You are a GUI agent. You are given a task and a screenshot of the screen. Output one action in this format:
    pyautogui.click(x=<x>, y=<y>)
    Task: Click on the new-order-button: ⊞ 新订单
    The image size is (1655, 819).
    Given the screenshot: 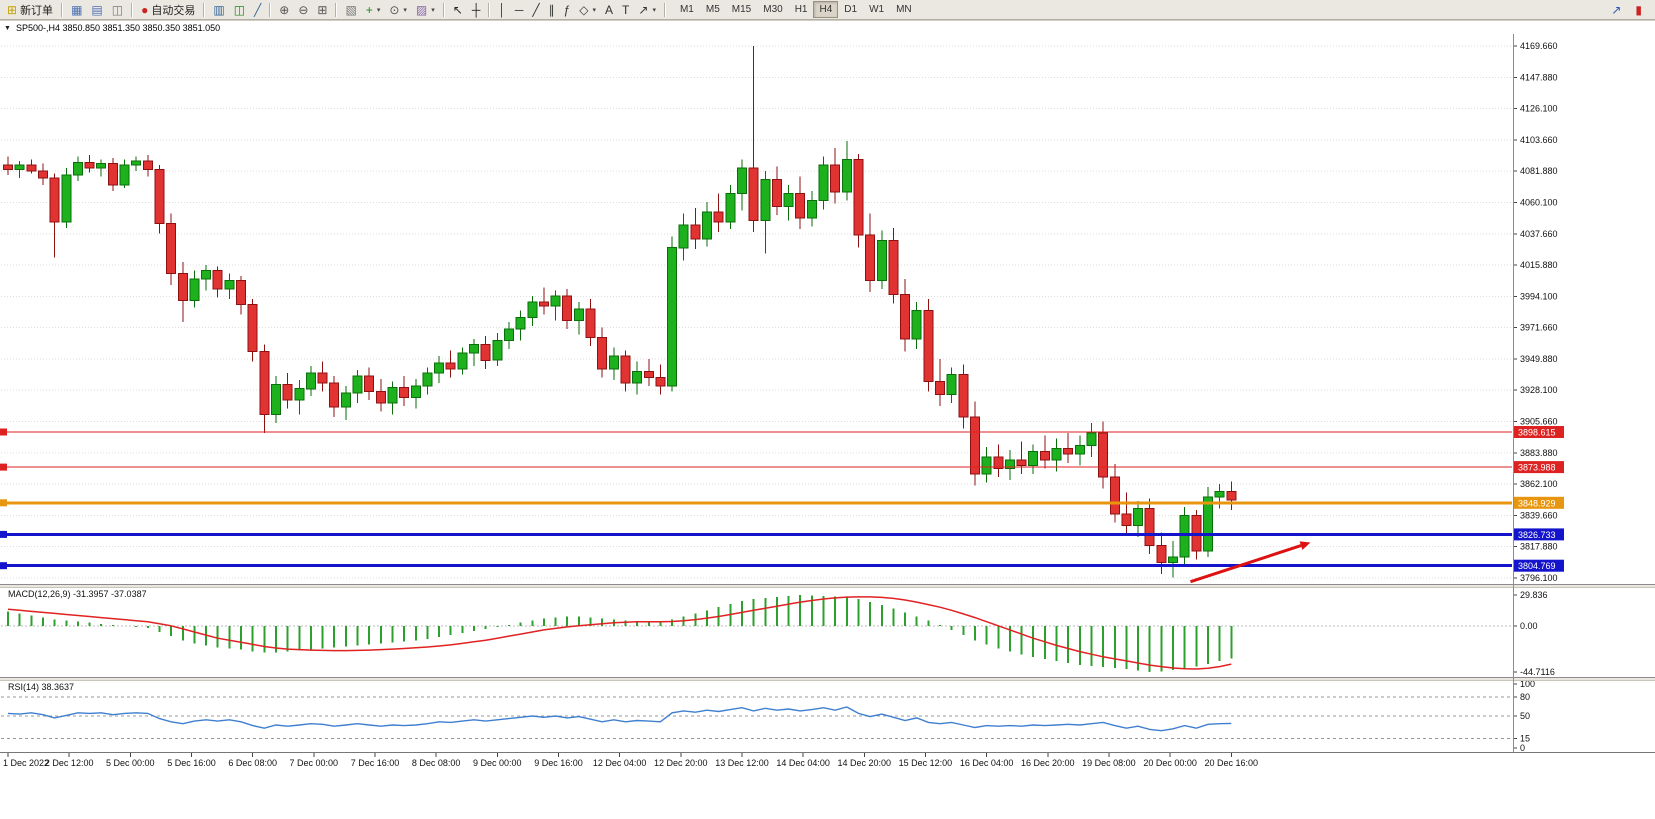 What is the action you would take?
    pyautogui.click(x=30, y=10)
    